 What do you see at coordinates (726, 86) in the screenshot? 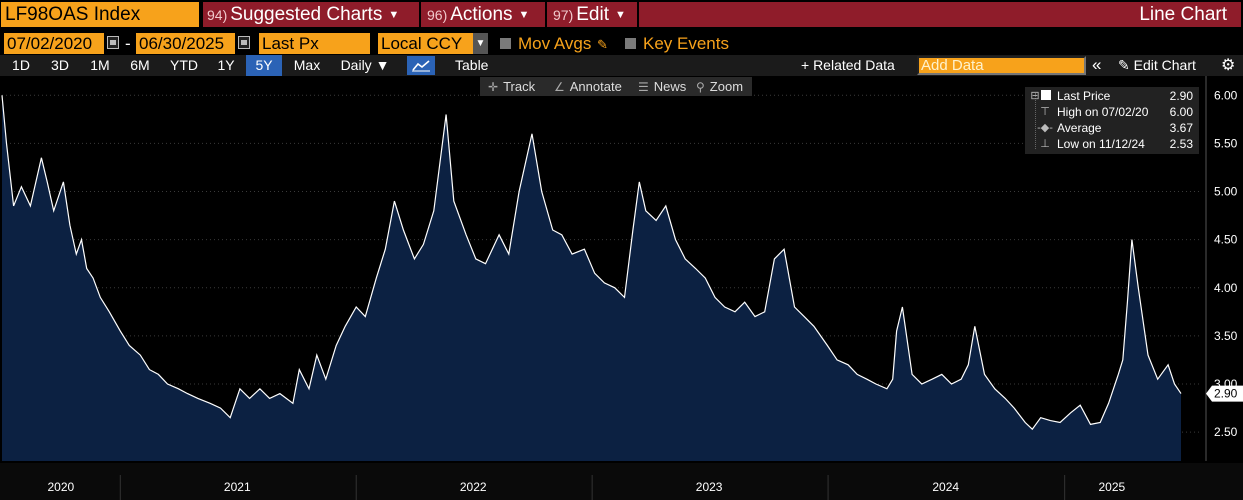
I see `zoom-label: Zoom` at bounding box center [726, 86].